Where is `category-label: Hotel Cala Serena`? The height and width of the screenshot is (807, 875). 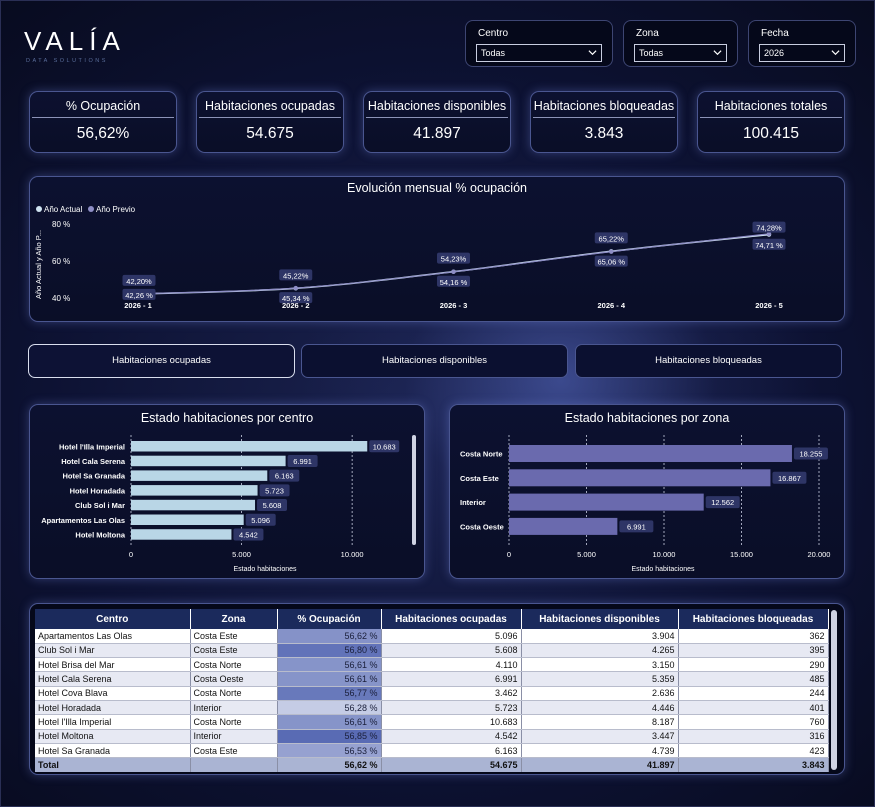 category-label: Hotel Cala Serena is located at coordinates (93, 461).